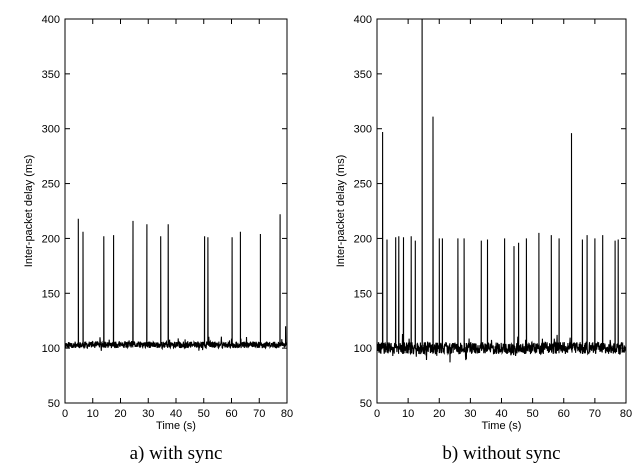 Image resolution: width=634 pixels, height=468 pixels. What do you see at coordinates (501, 453) in the screenshot?
I see `panel-caption: b) without sync` at bounding box center [501, 453].